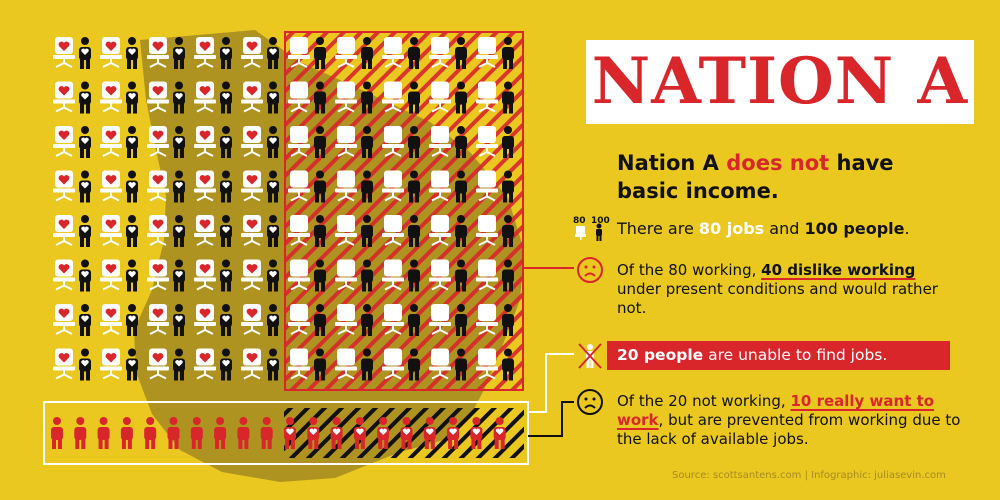  What do you see at coordinates (590, 270) in the screenshot?
I see `frown-face-icon` at bounding box center [590, 270].